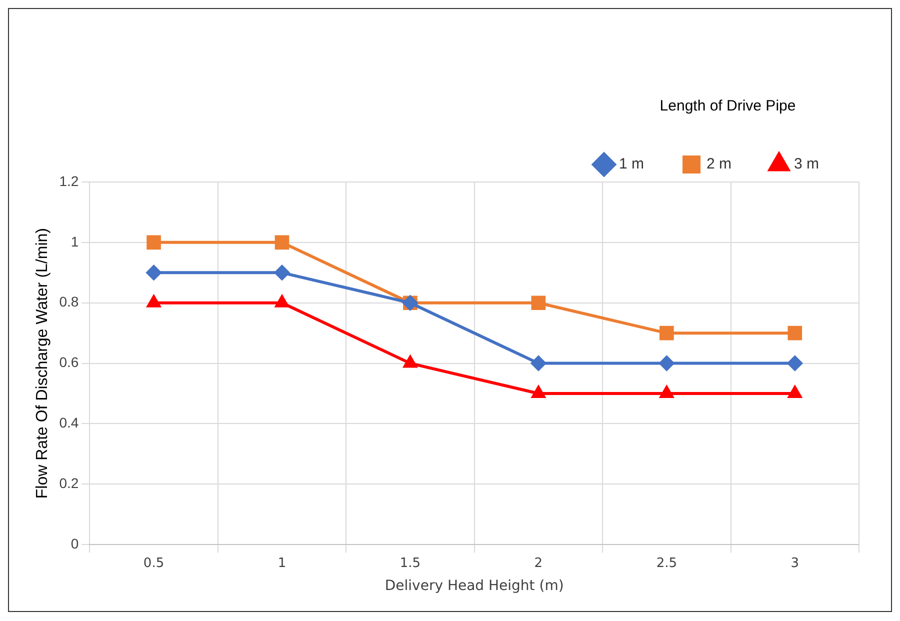 The height and width of the screenshot is (621, 900). I want to click on x-tick-label: 2, so click(538, 563).